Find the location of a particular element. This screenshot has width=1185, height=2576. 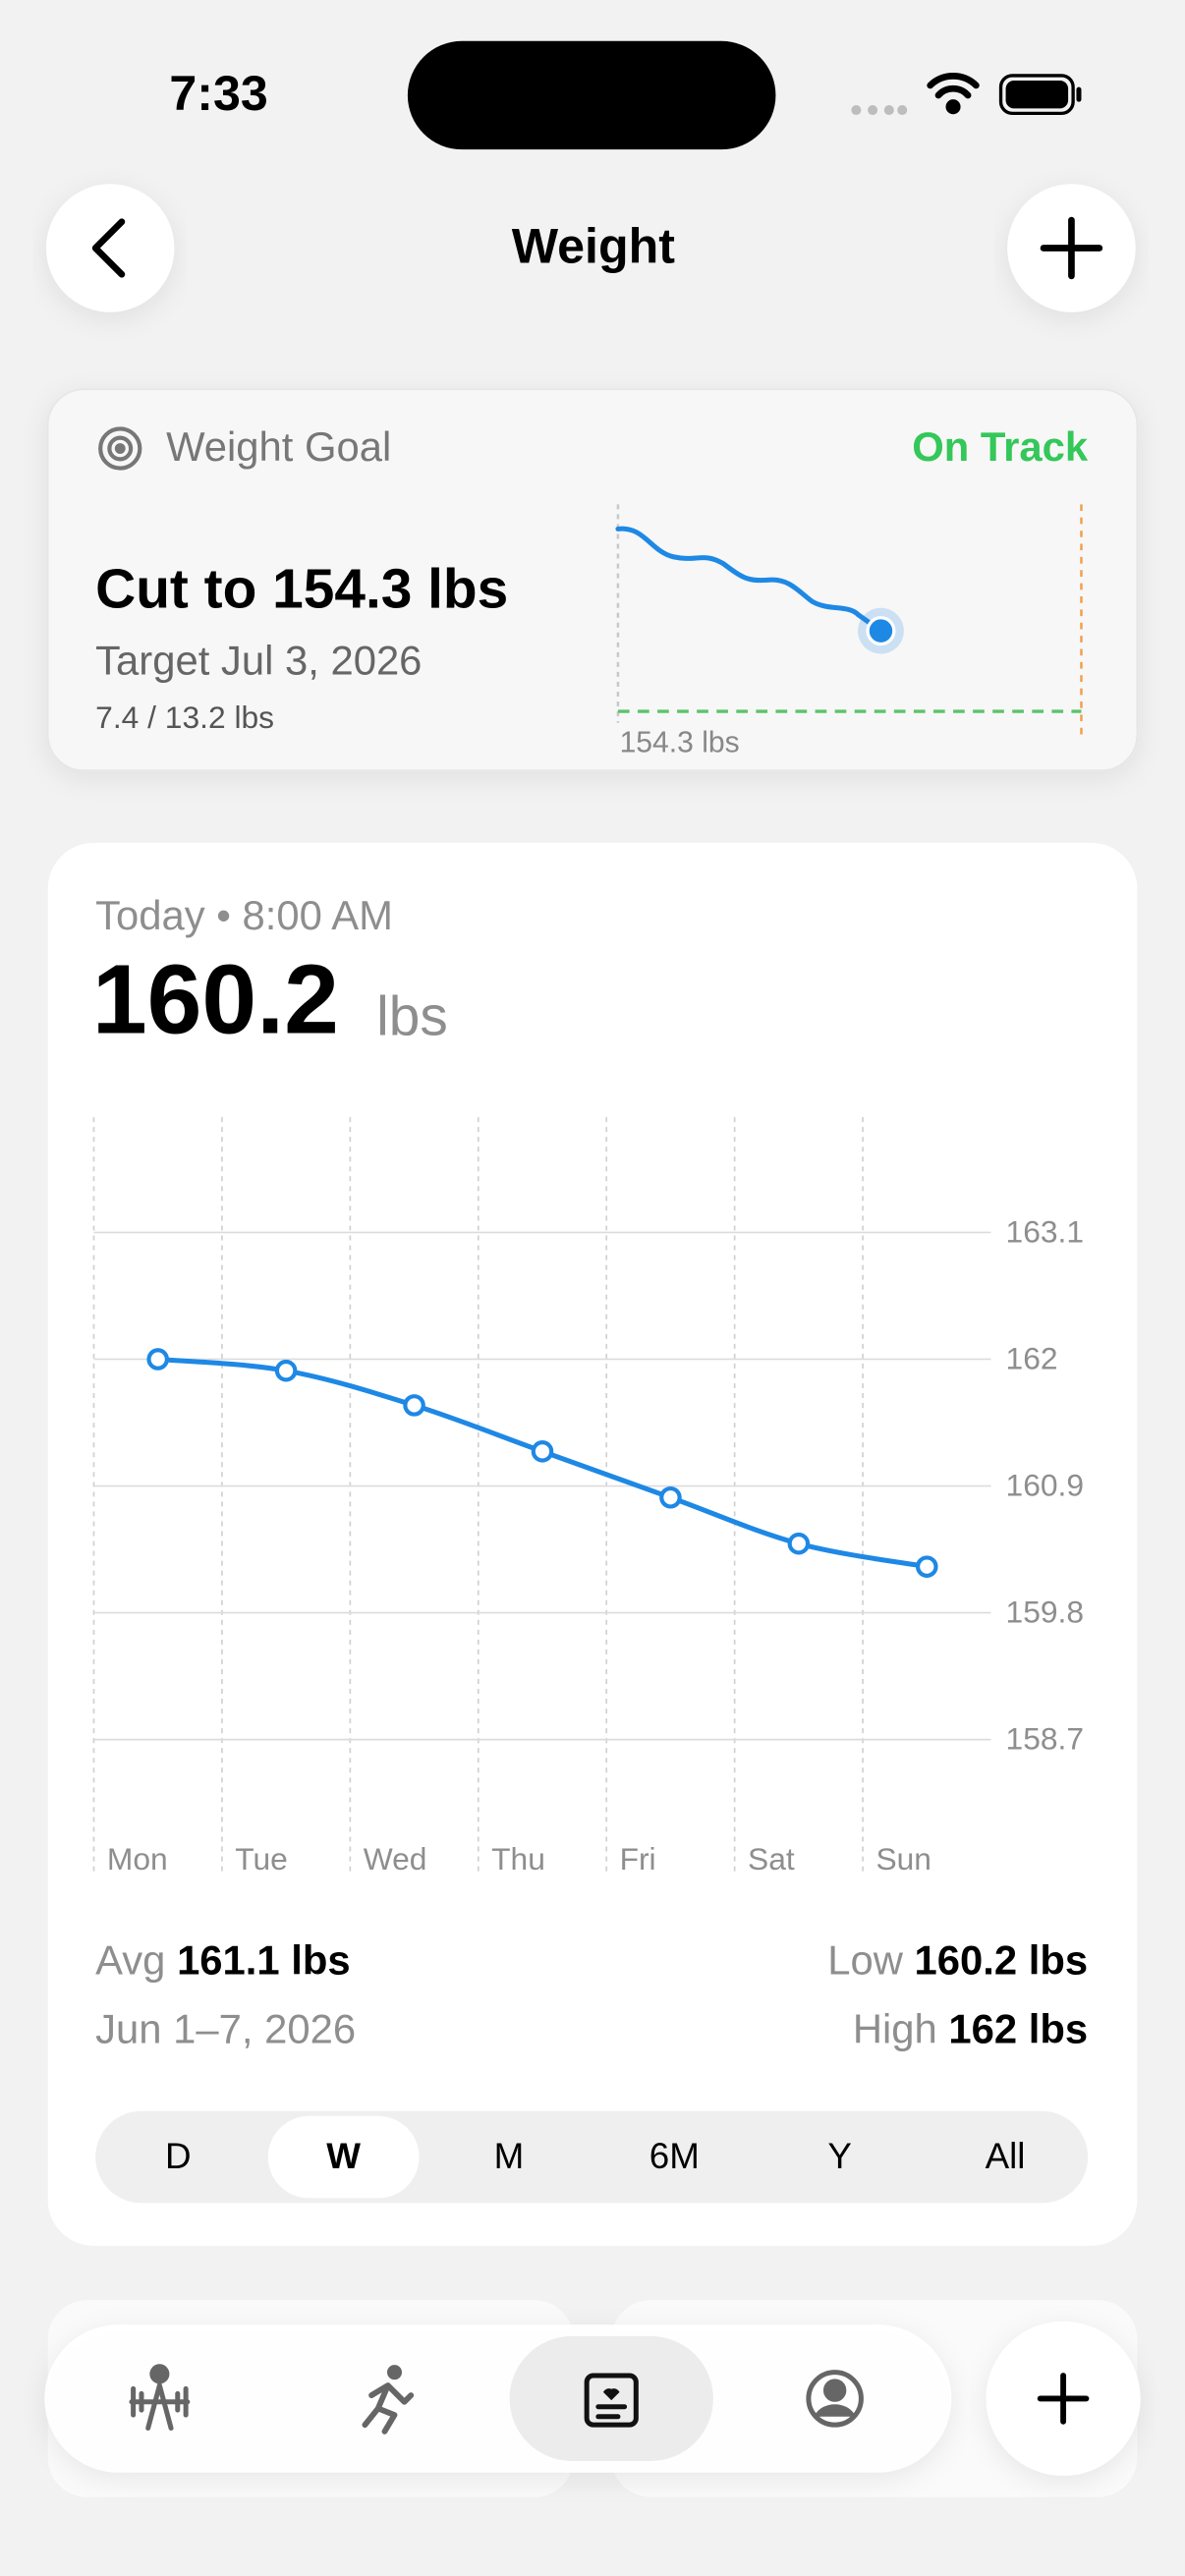

range-option: M is located at coordinates (509, 2156).